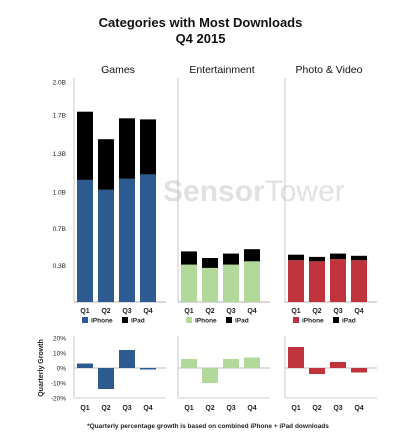 The width and height of the screenshot is (401, 436). Describe the element at coordinates (118, 70) in the screenshot. I see `panel-title: Games` at that location.